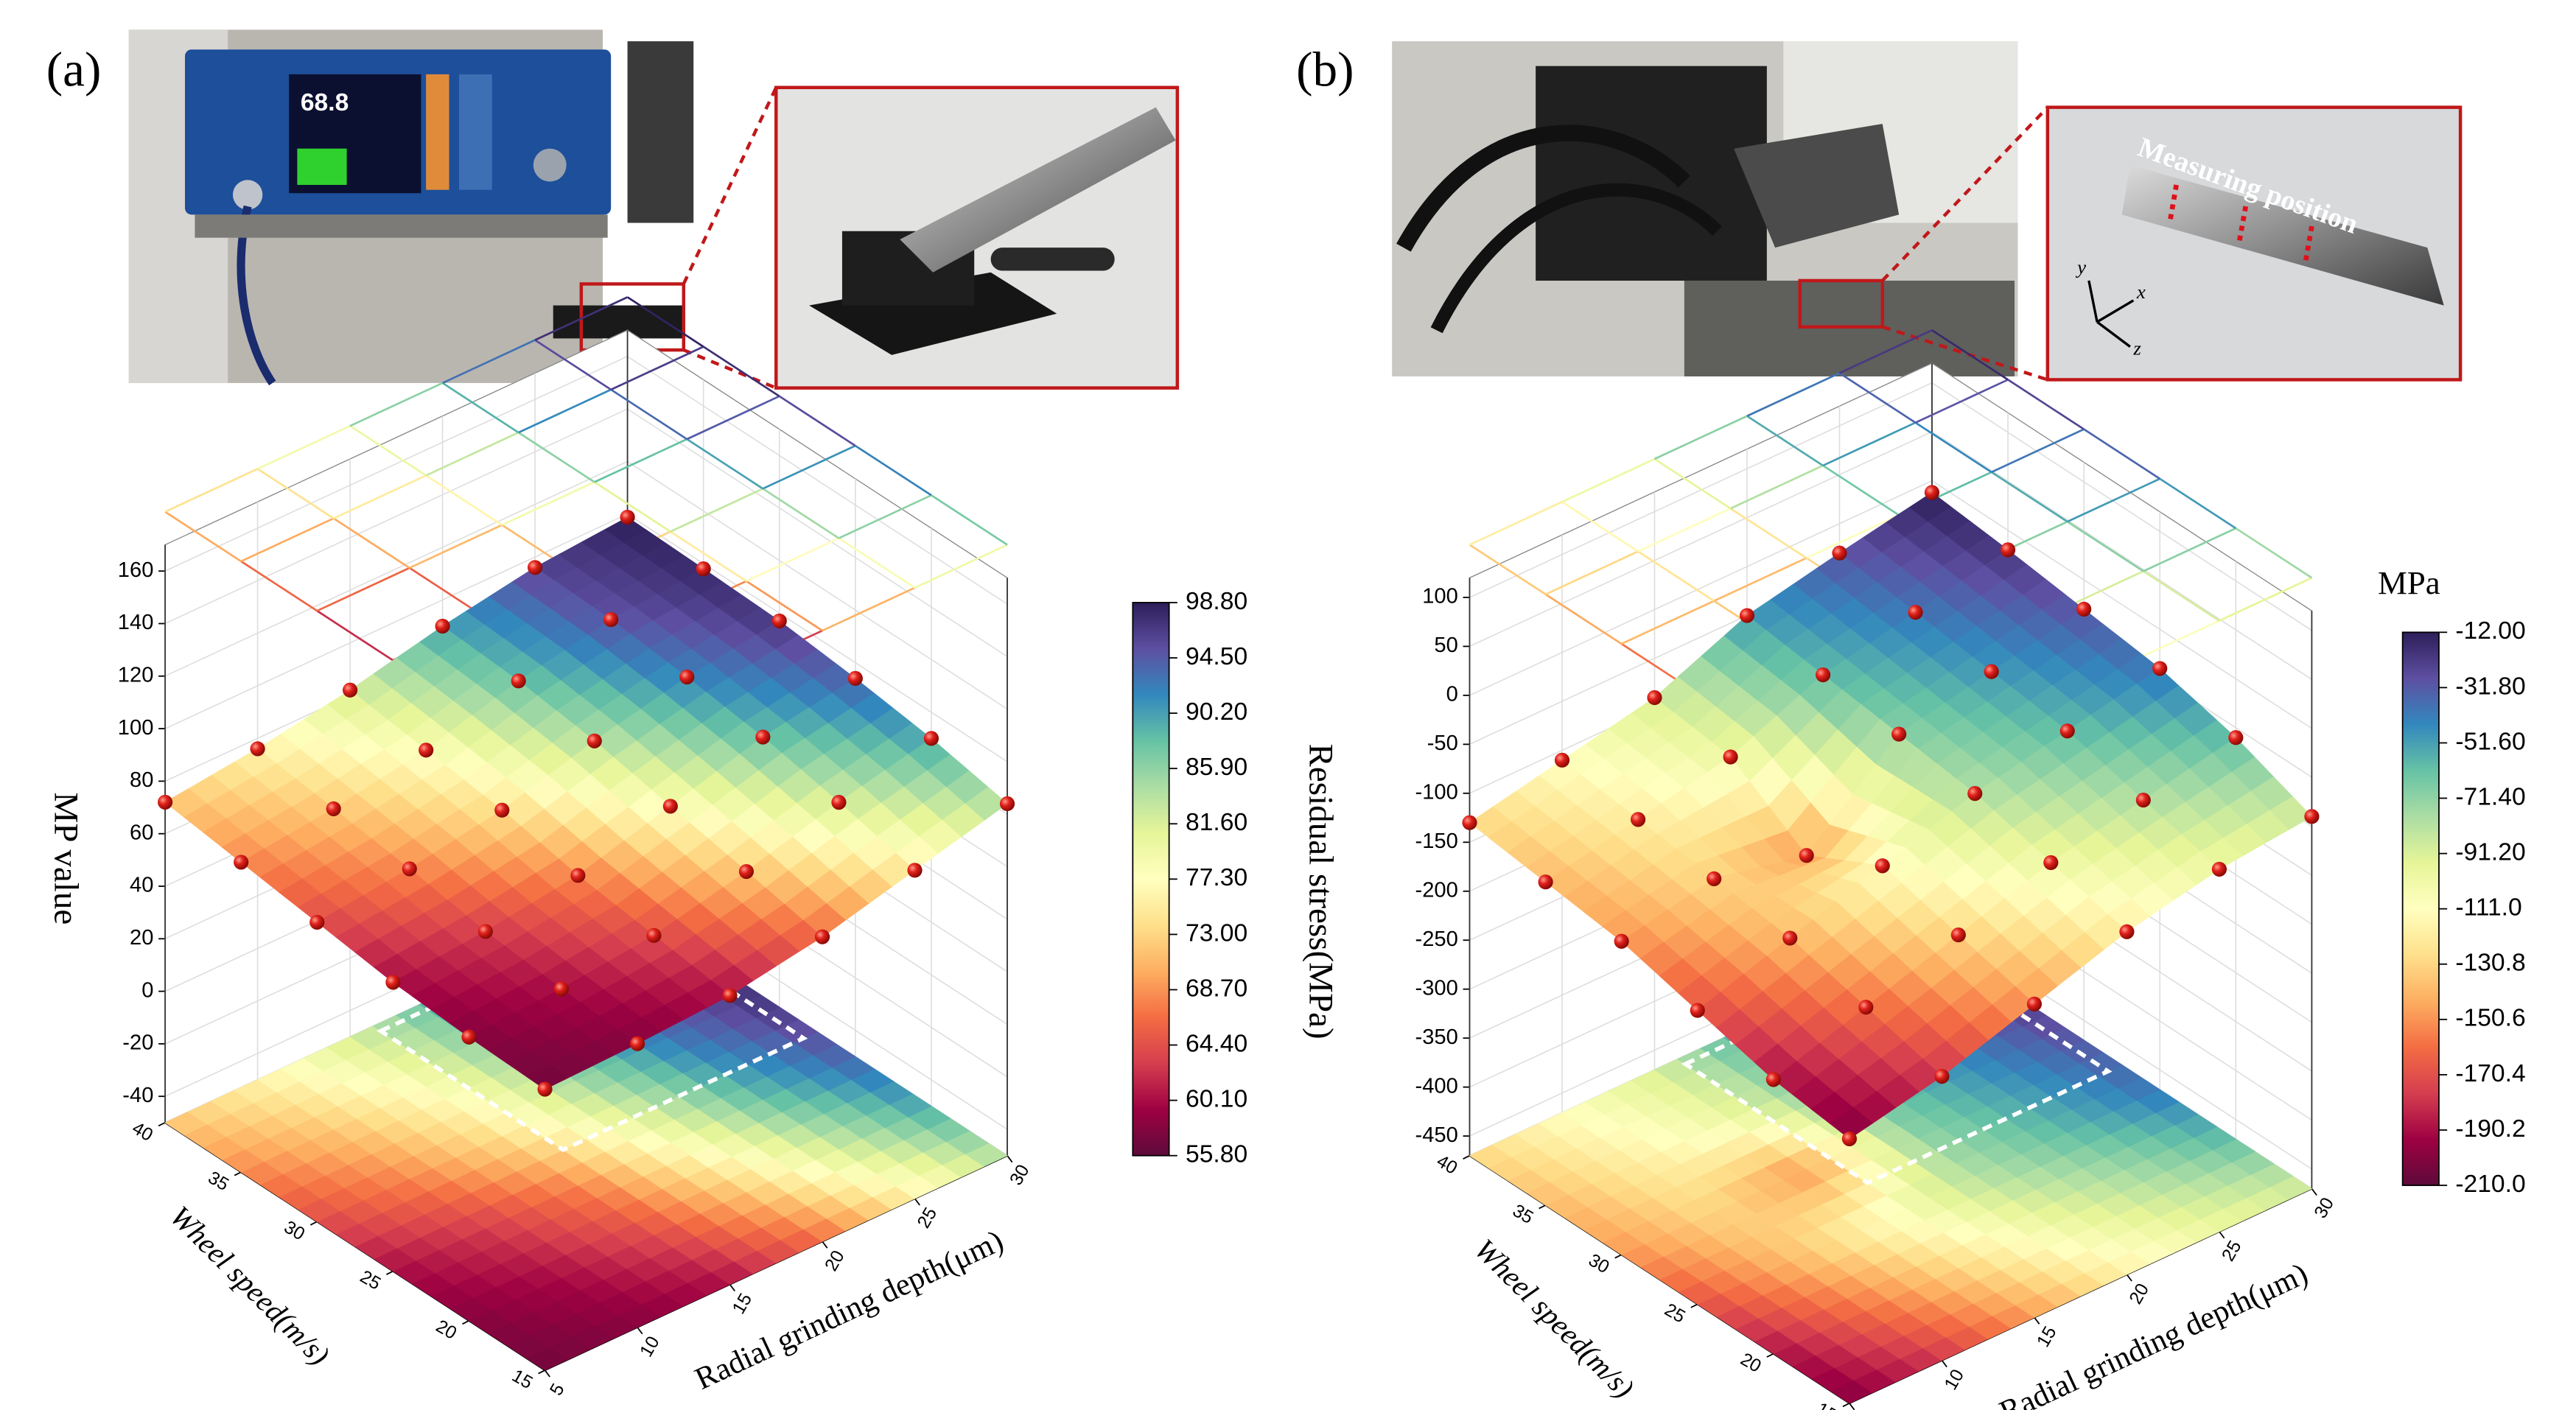 The image size is (2576, 1410). I want to click on z-tick-label: 60, so click(141, 832).